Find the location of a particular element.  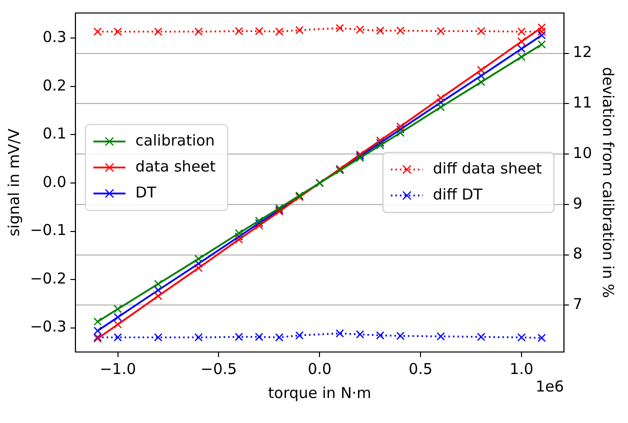

y-tick-label: 0.0 is located at coordinates (54, 181).